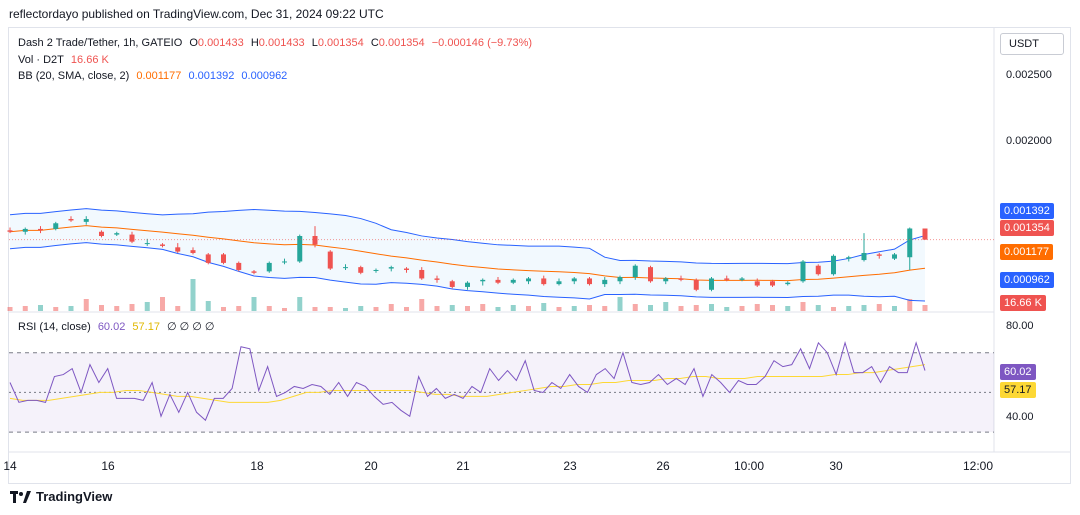 The height and width of the screenshot is (515, 1080). Describe the element at coordinates (1020, 326) in the screenshot. I see `rsi-tick: 80.00` at that location.